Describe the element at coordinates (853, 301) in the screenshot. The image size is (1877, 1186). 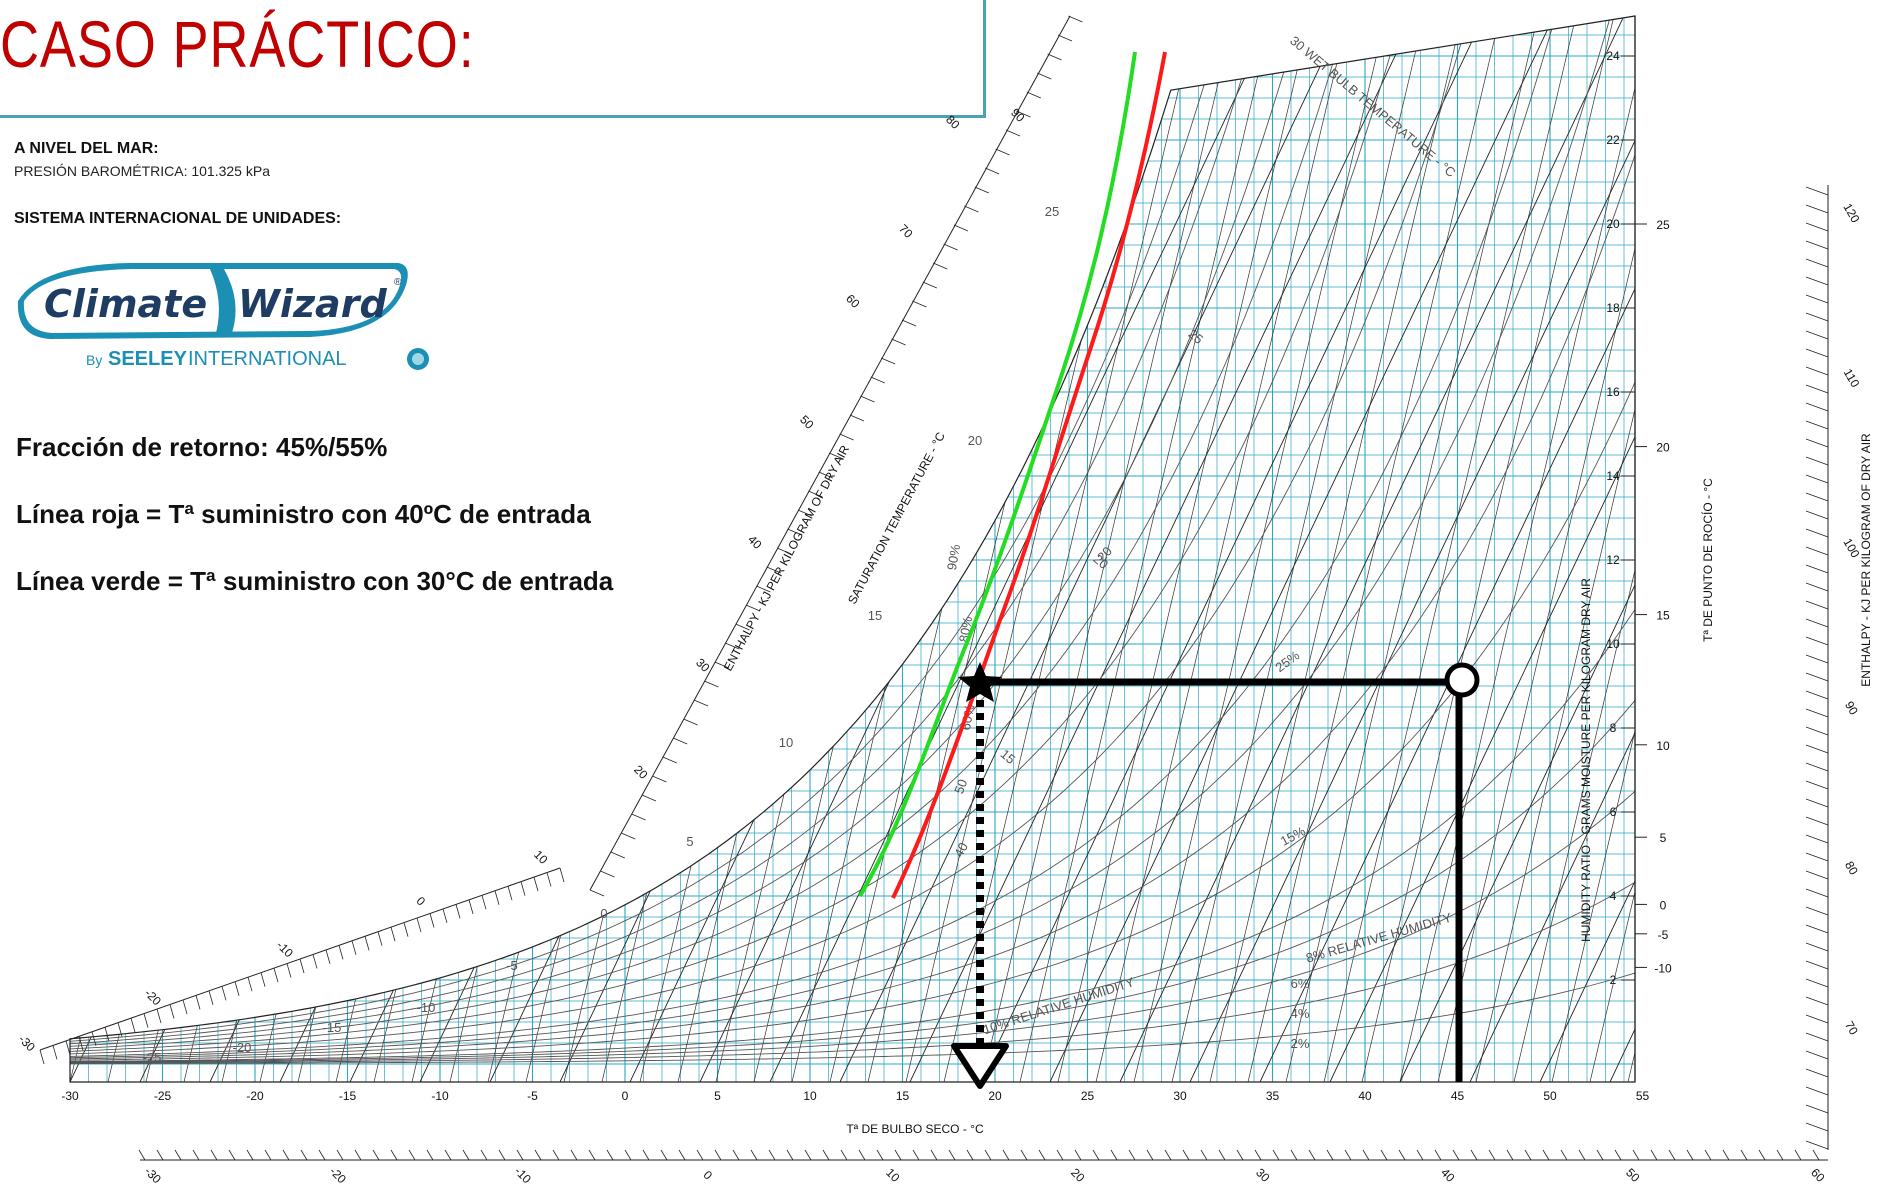
I see `enthalpy-left-label: 60` at that location.